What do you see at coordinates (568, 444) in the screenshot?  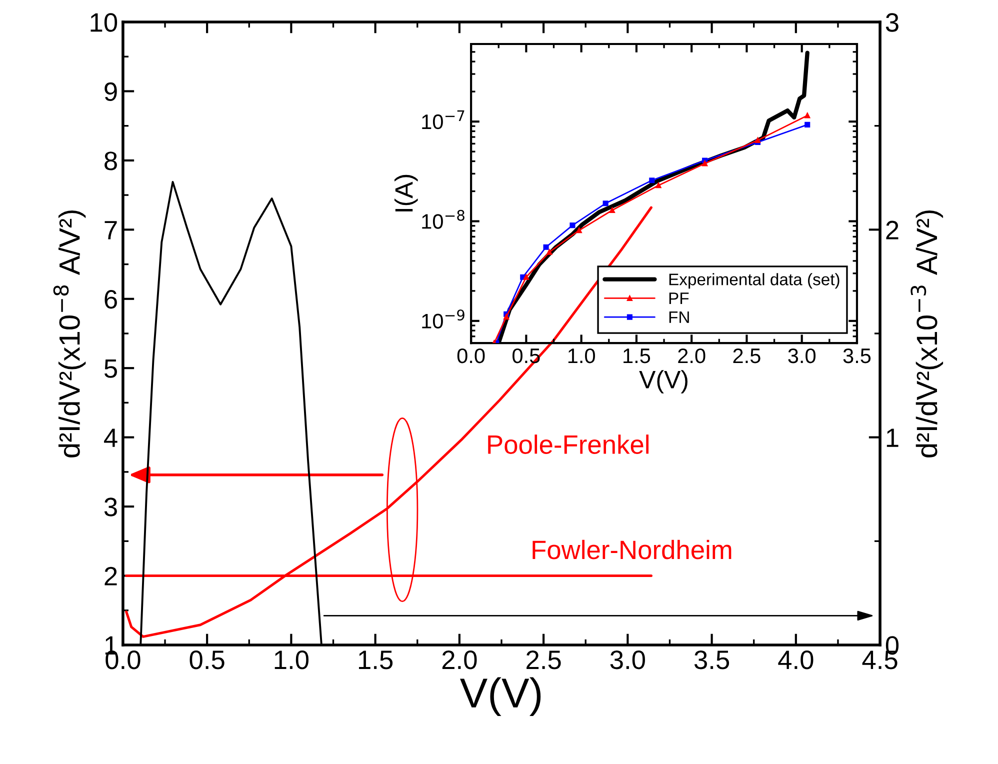 I see `series-label: Poole-Frenkel` at bounding box center [568, 444].